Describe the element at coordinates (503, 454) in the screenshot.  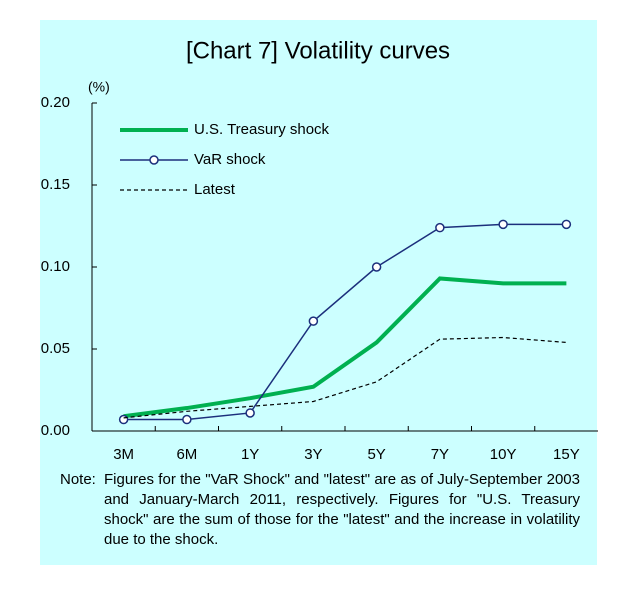
I see `x-tick-label: 10Y` at that location.